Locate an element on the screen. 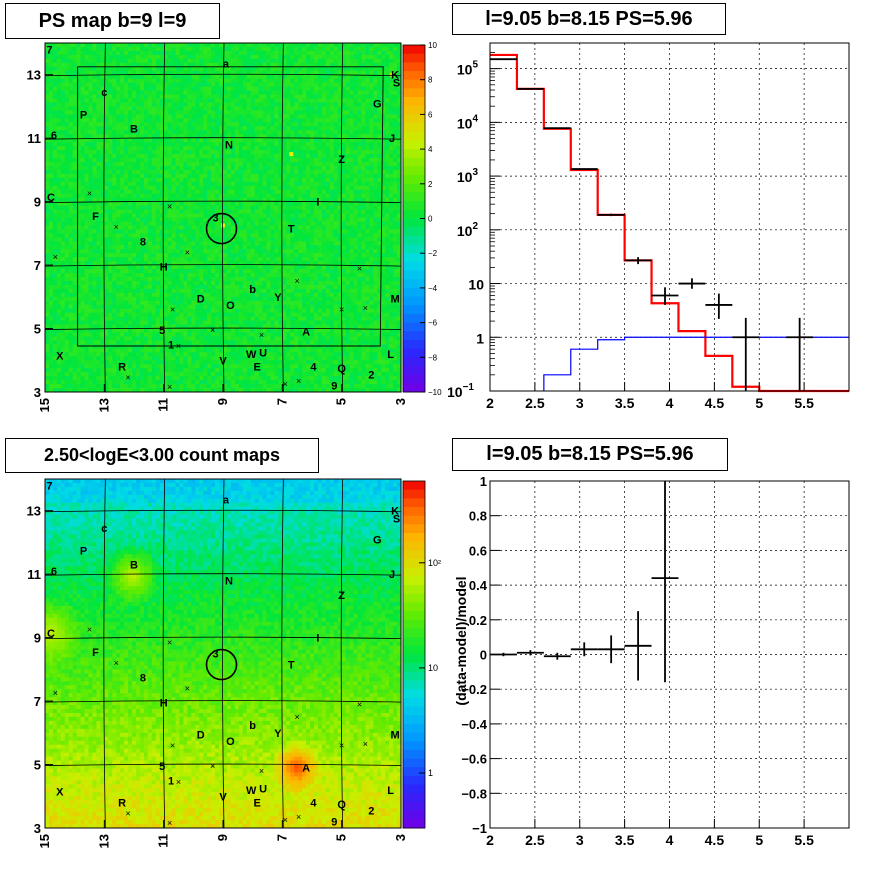  y-tick-label: 7 is located at coordinates (37, 265).